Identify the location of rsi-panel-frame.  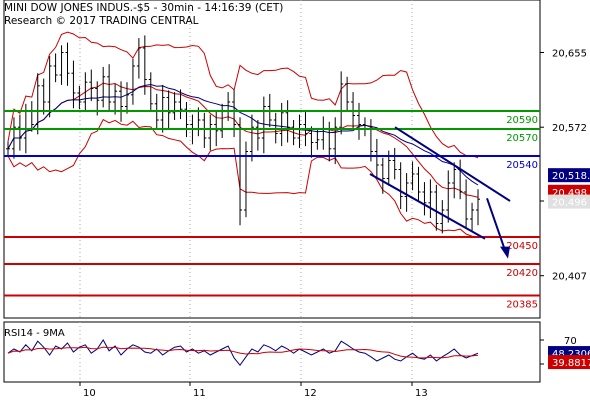
(272, 352).